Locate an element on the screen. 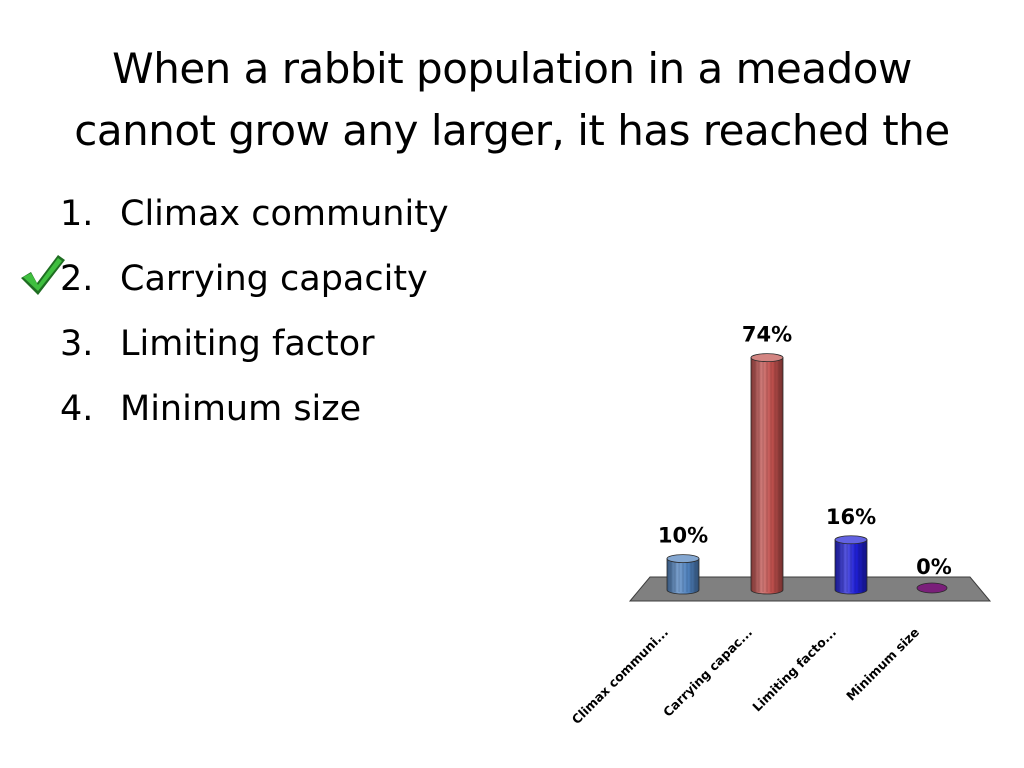  answer-text: Minimum size is located at coordinates (241, 409).